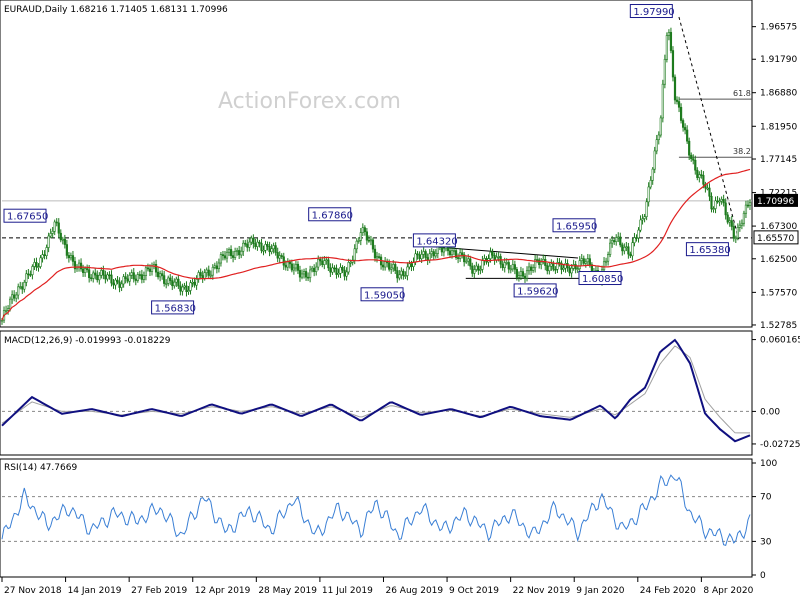 The image size is (800, 600). I want to click on trendline-upper, so click(503, 252).